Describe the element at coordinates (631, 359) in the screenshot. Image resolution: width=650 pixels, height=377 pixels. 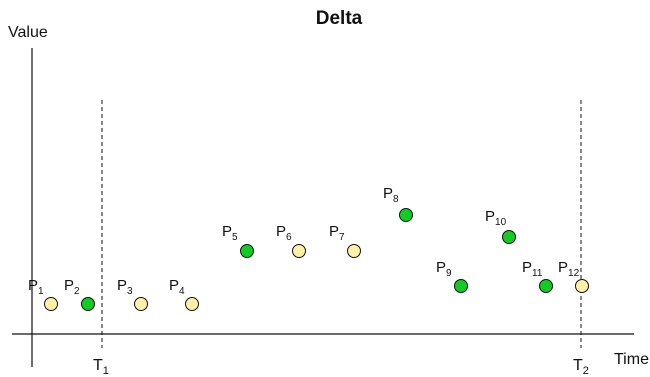
I see `x-axis-label: Time` at that location.